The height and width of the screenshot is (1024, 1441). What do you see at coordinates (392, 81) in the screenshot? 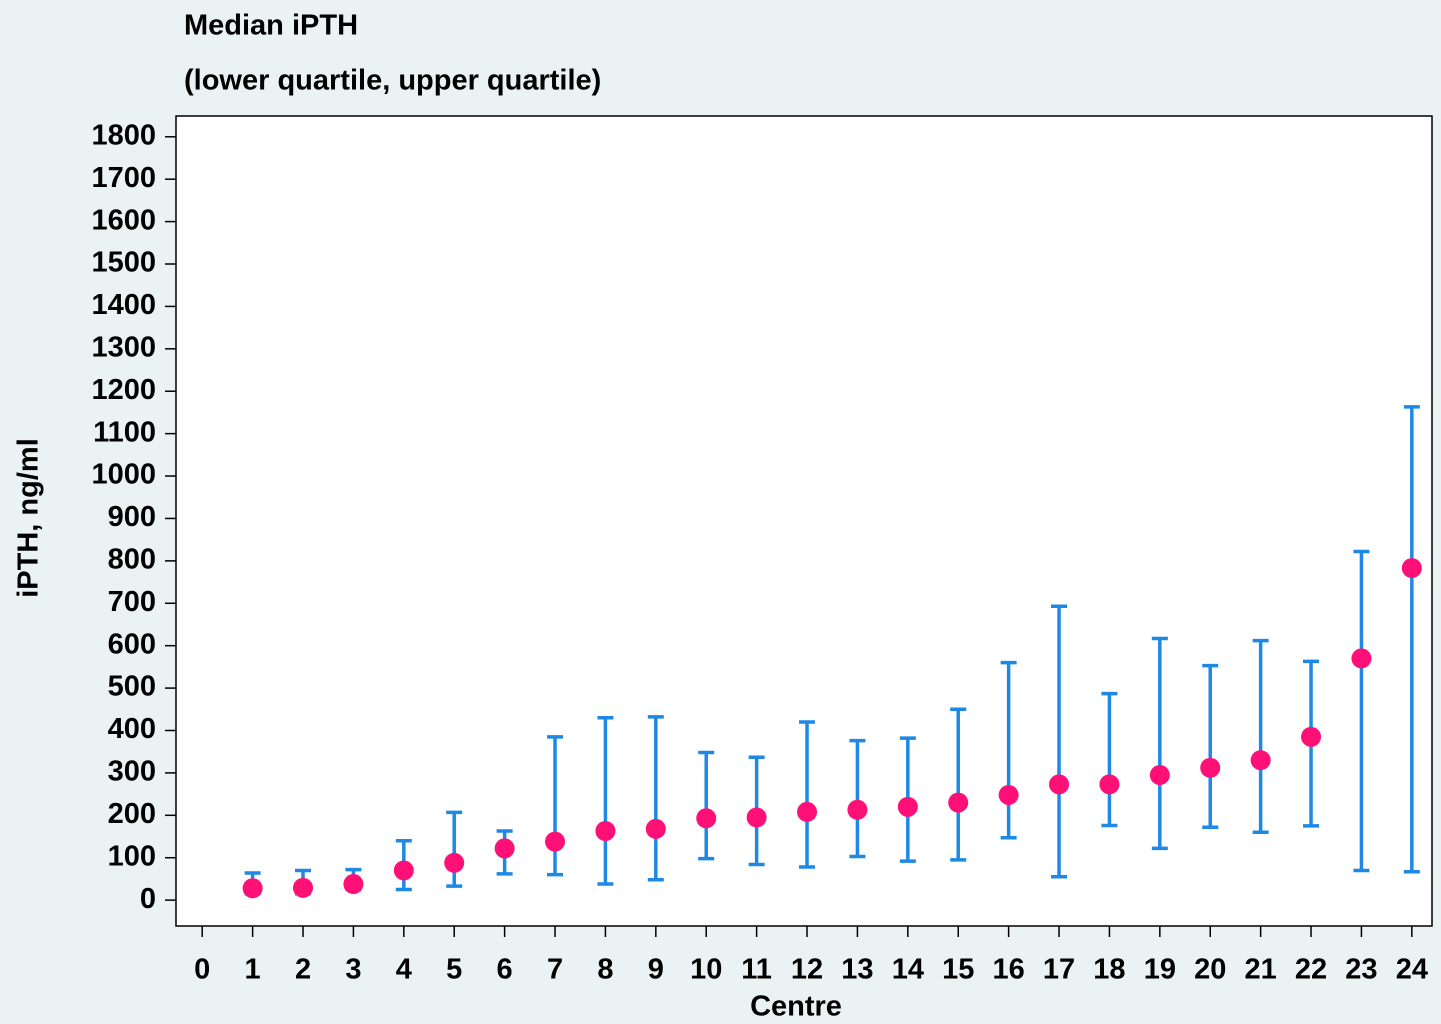
I see `chart-subtitle: (lower quartile, upper quartile)` at bounding box center [392, 81].